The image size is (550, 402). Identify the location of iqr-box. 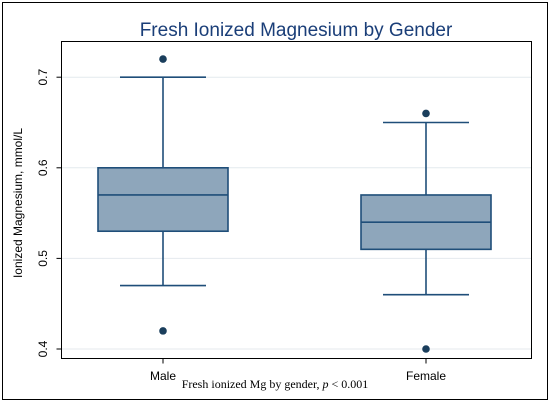
(163, 200).